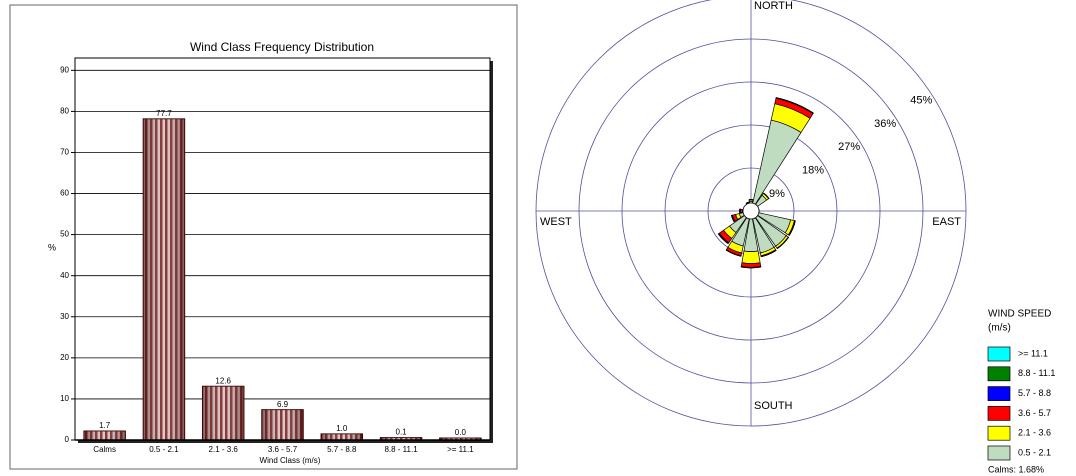 Image resolution: width=1076 pixels, height=476 pixels. I want to click on value-label: 0.1, so click(402, 432).